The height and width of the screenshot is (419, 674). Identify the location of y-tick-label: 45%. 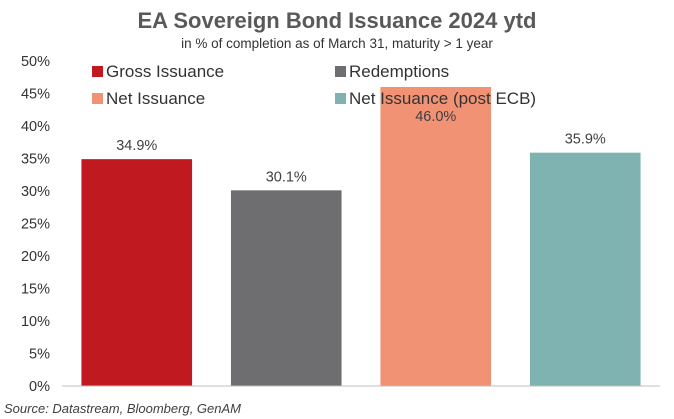
(35, 95).